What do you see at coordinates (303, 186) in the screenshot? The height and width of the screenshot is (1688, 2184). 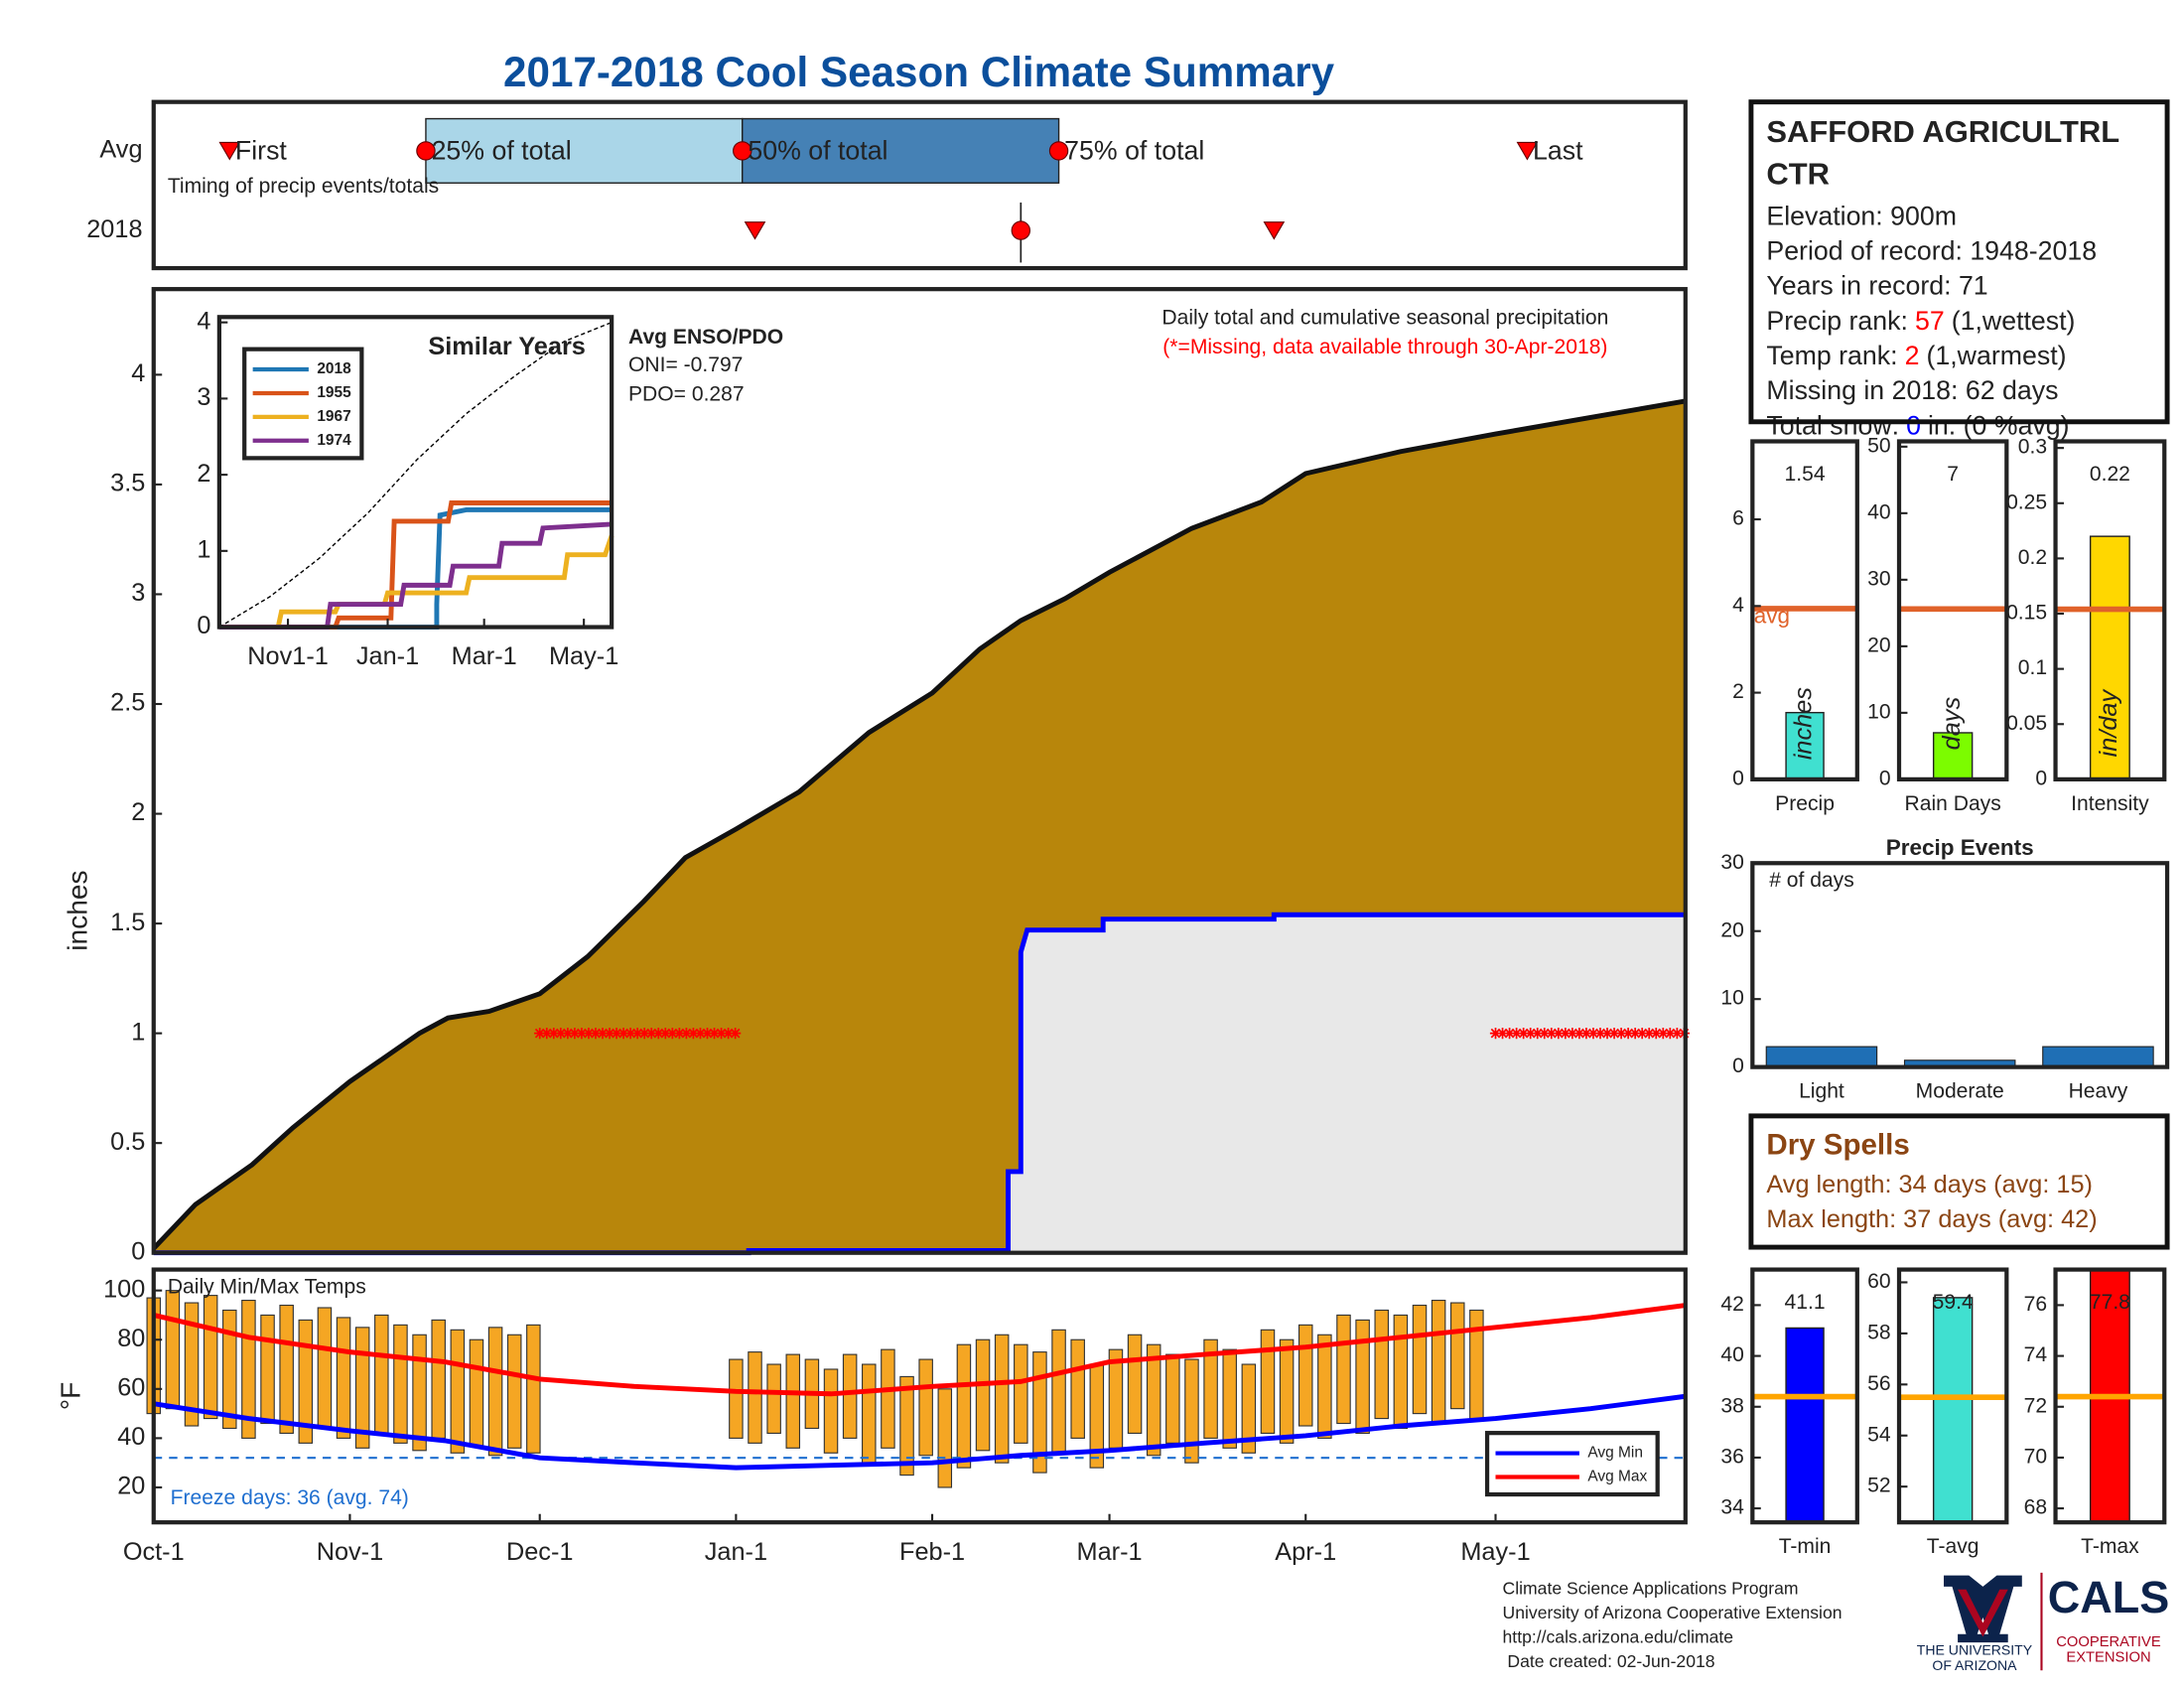 I see `timing-note: Timing of precip events/totals` at bounding box center [303, 186].